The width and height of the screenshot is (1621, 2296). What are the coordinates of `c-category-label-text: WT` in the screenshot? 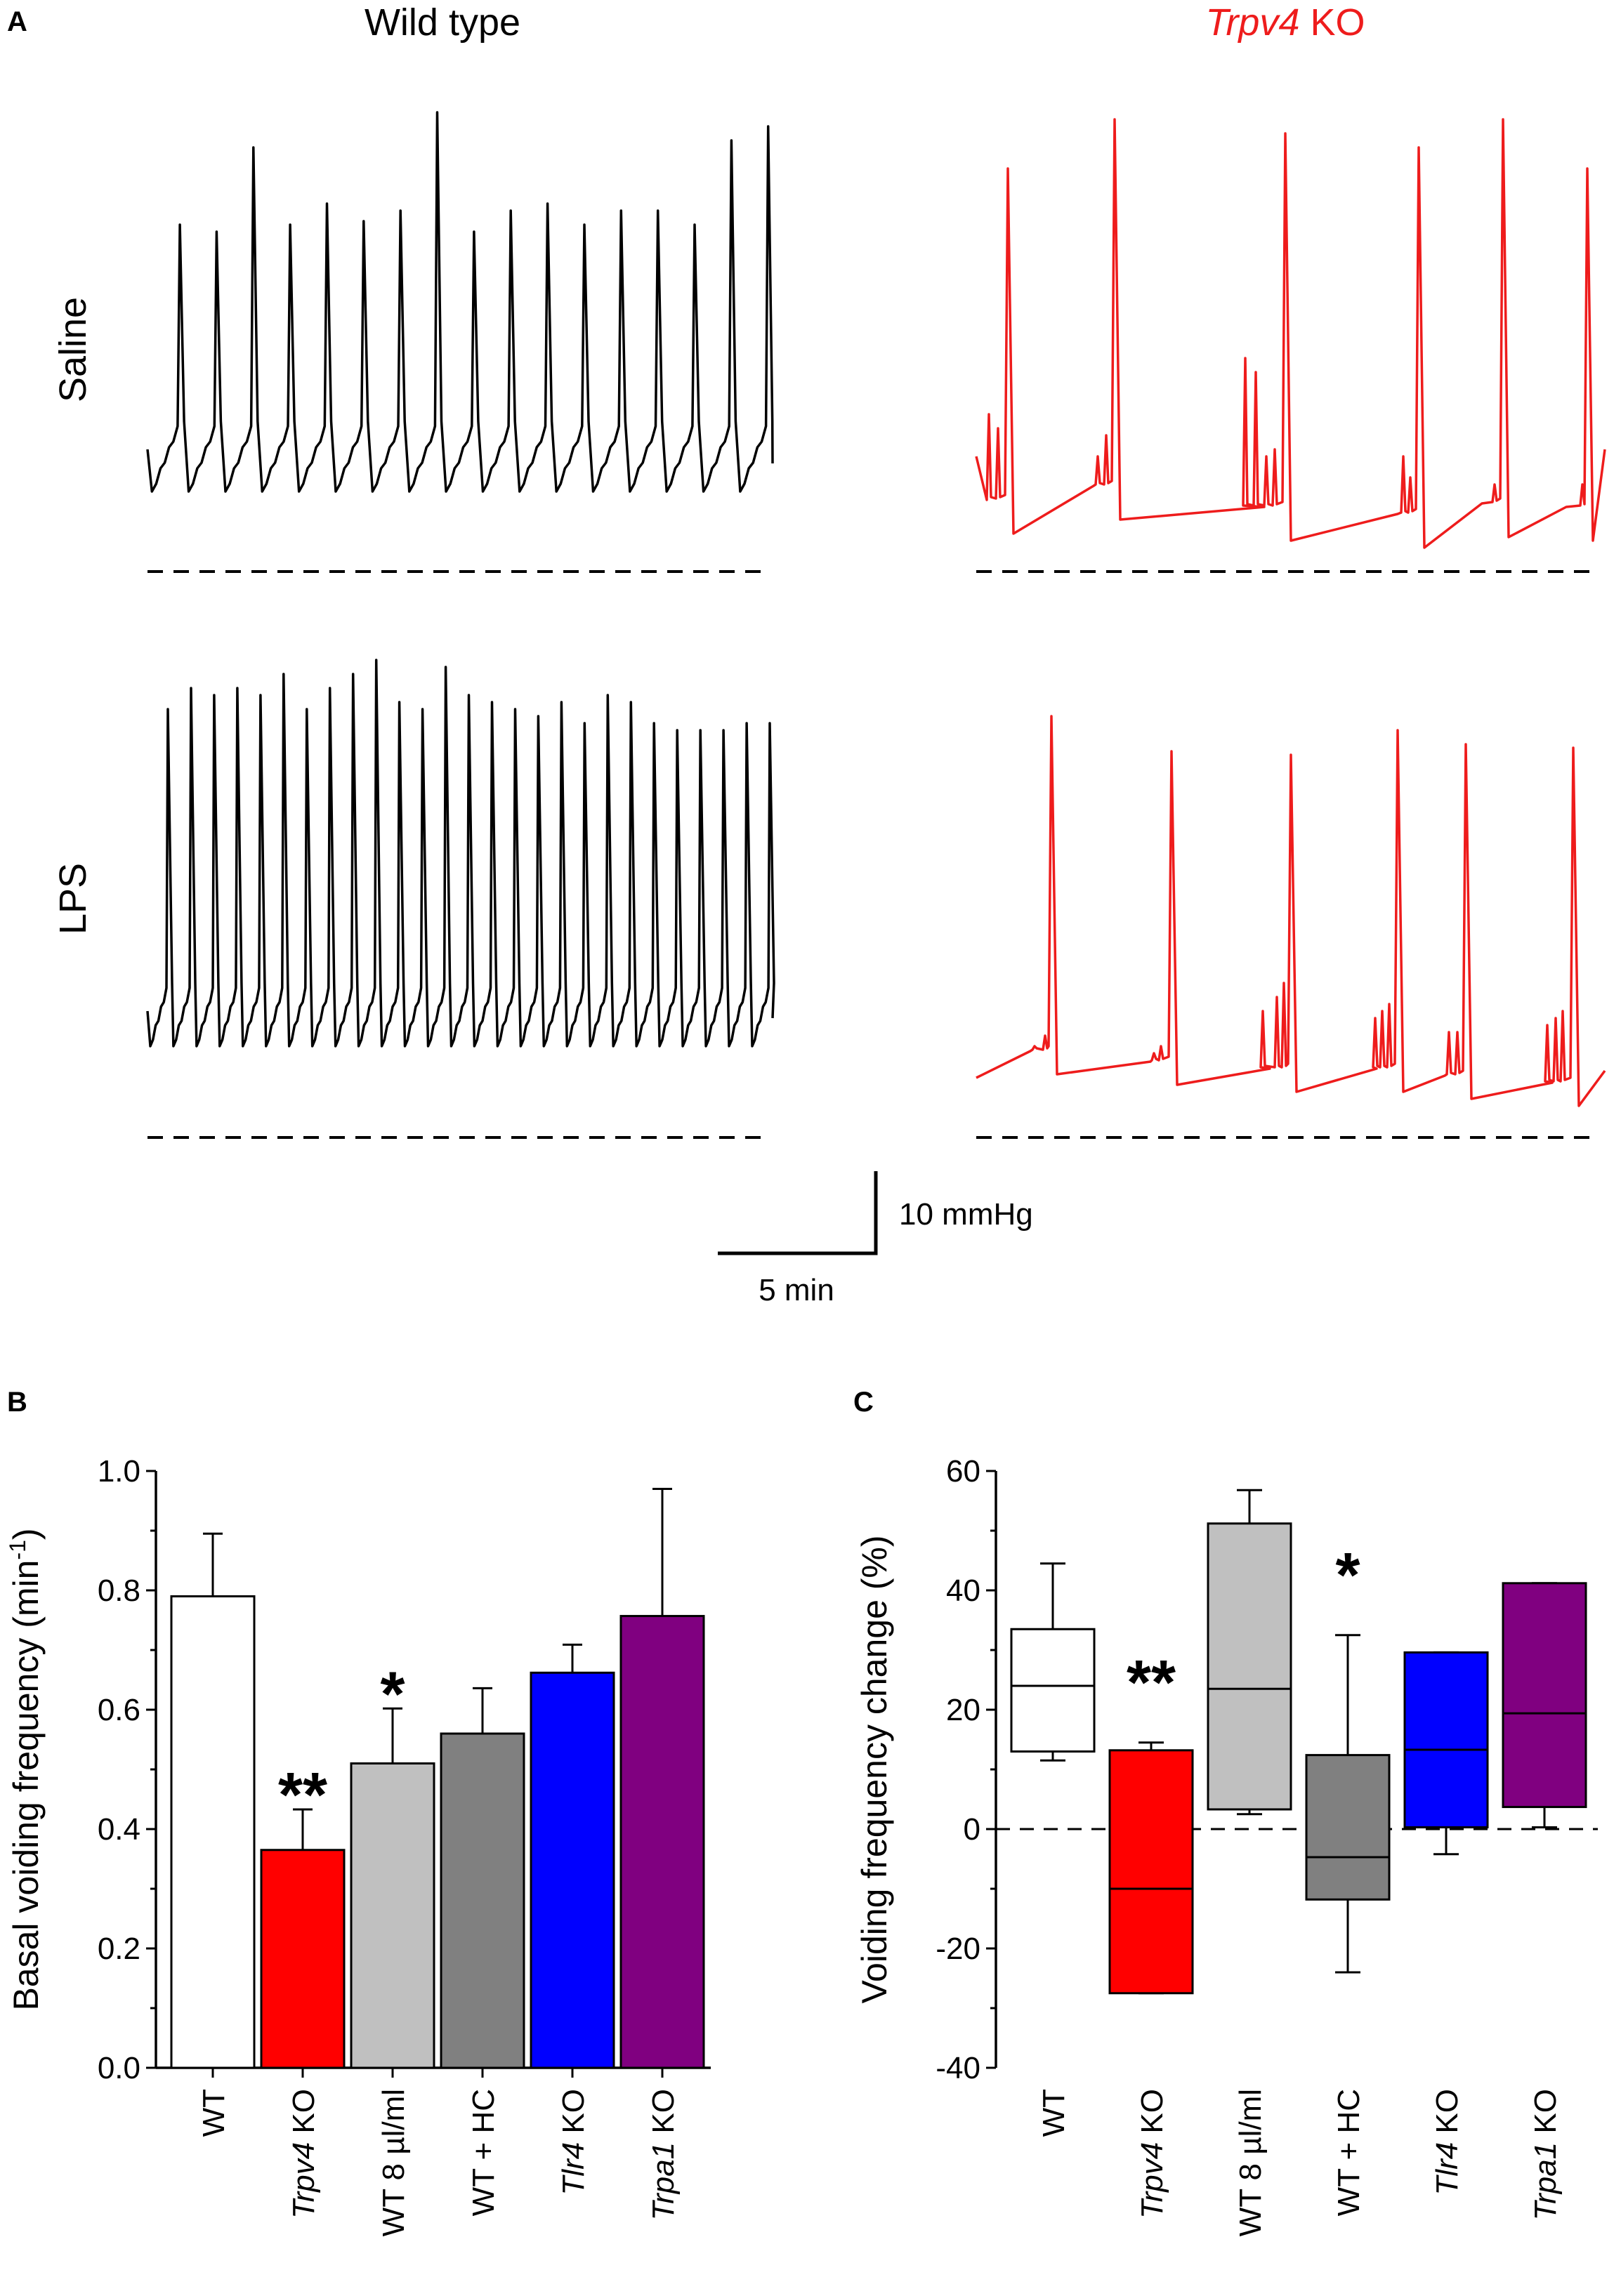 It's located at (1054, 2113).